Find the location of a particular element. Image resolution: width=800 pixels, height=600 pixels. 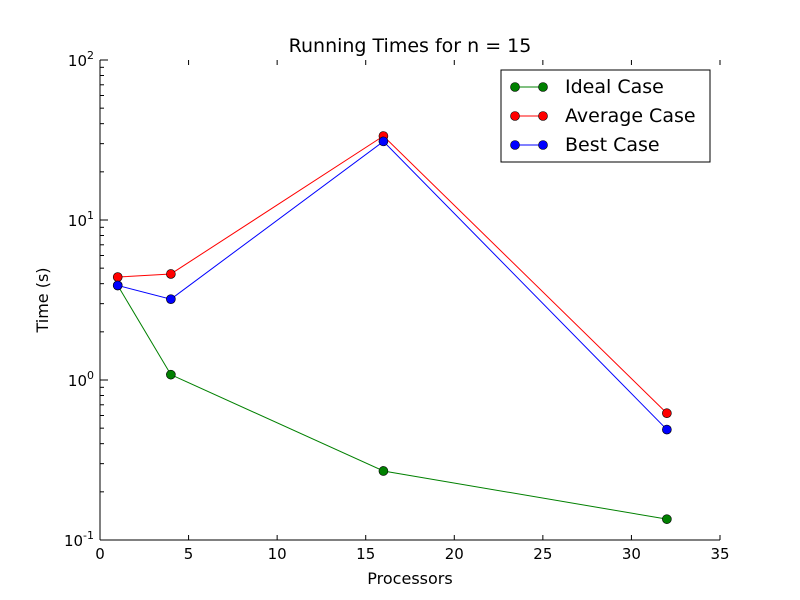

x-axis-label: Processors is located at coordinates (409, 578).